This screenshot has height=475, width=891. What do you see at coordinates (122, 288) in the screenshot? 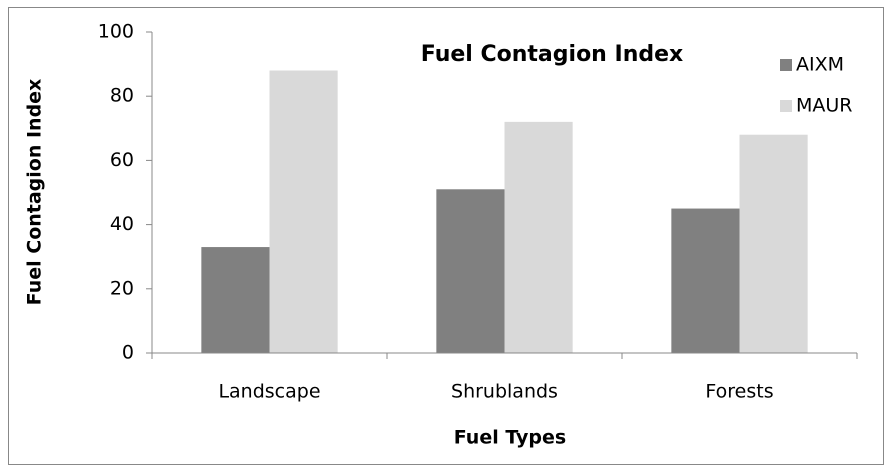
I see `y-tick-label: 20` at bounding box center [122, 288].